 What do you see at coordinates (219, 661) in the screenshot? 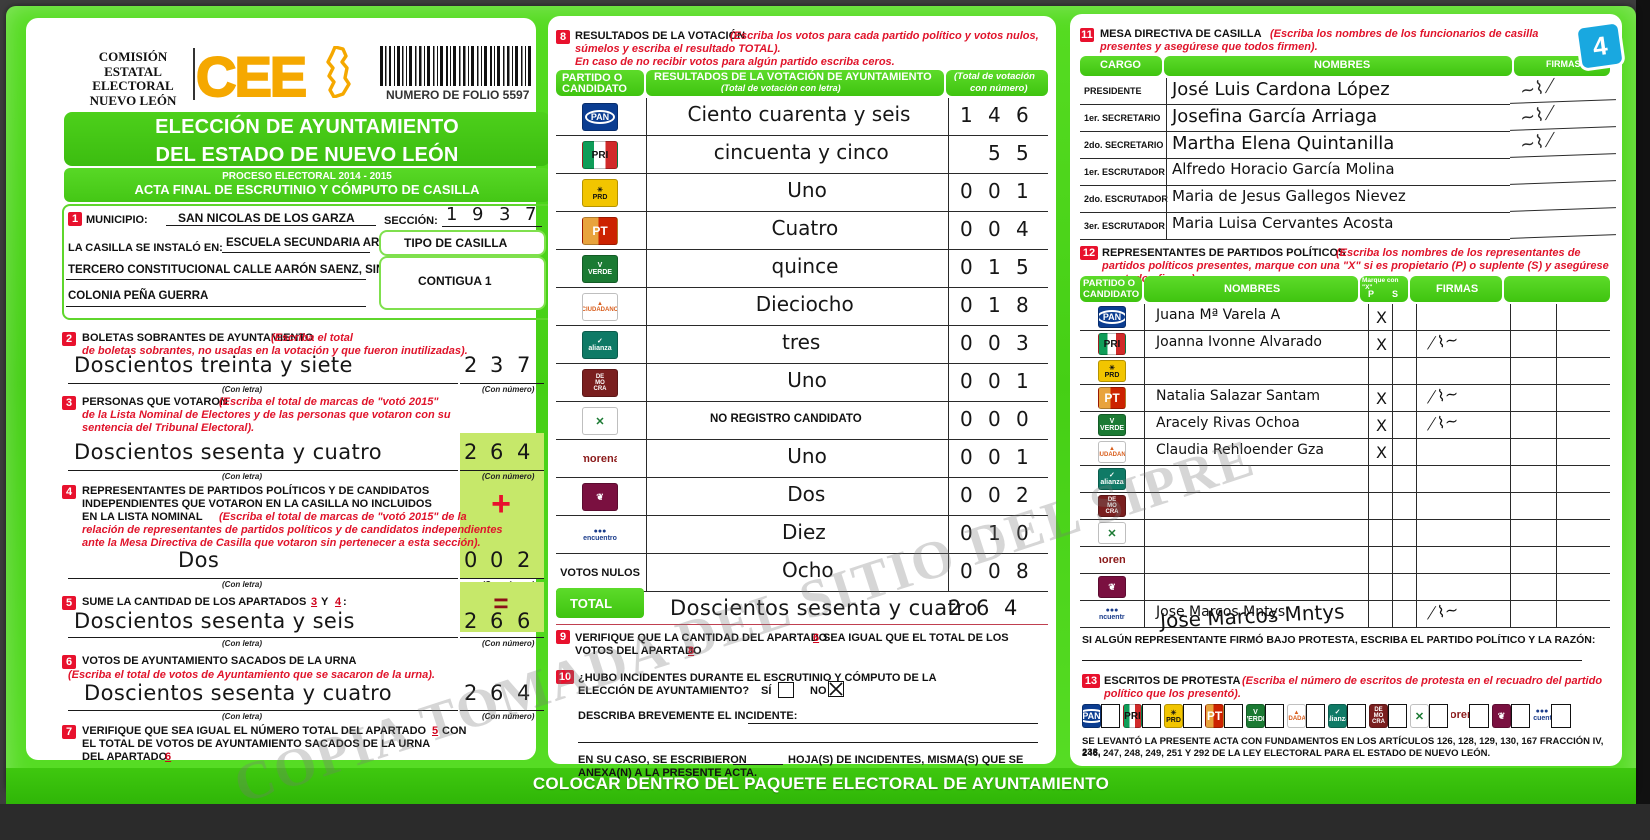
I see `section-6-title: VOTOS DE AYUNTAMIENTO SACADOS DE LA URNA` at bounding box center [219, 661].